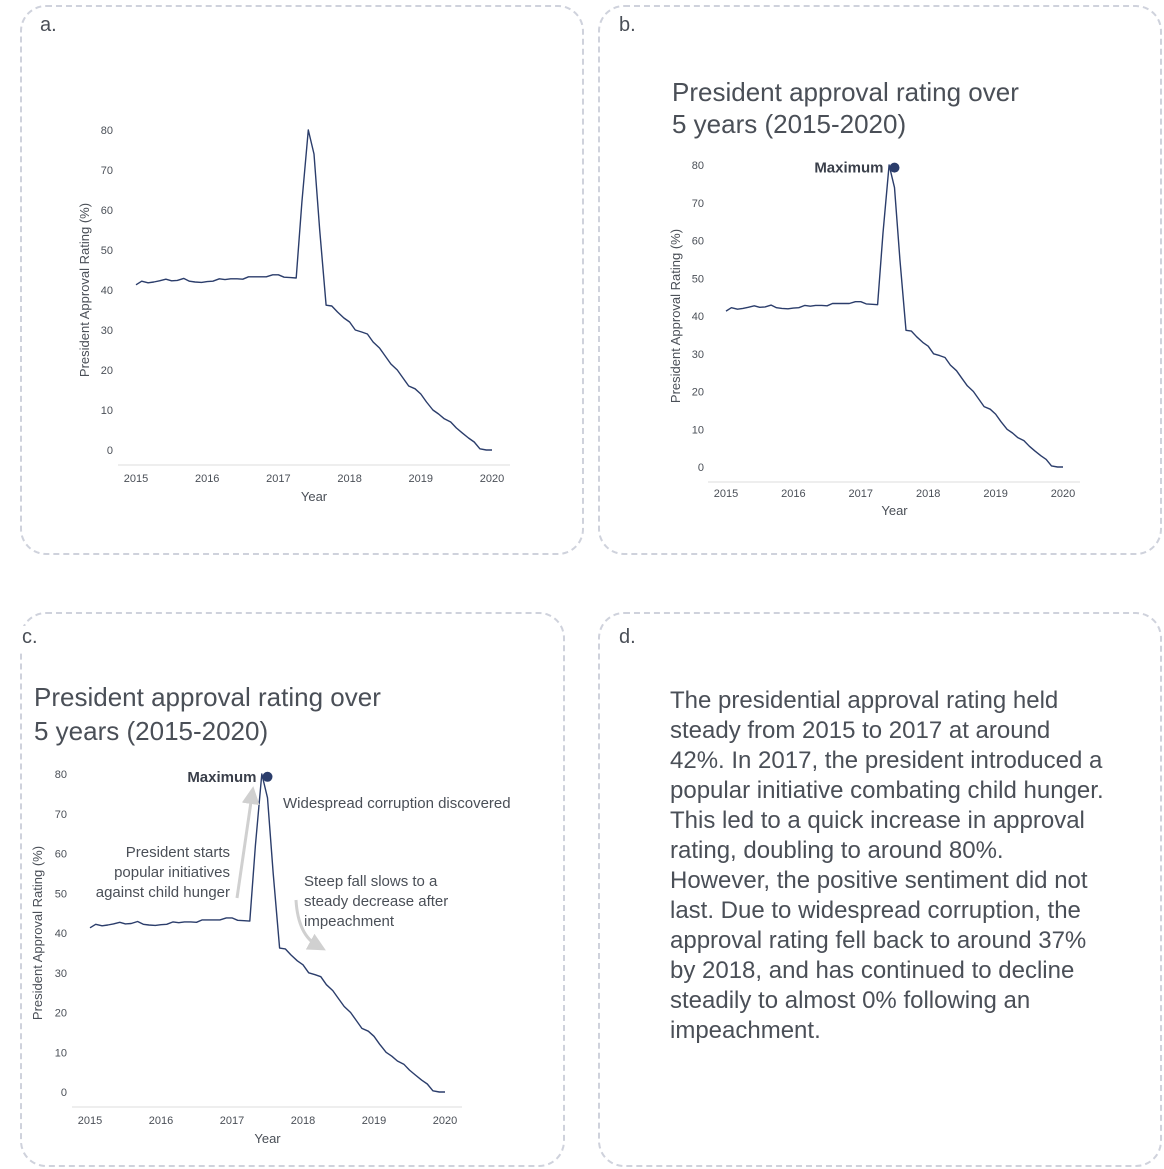  What do you see at coordinates (349, 921) in the screenshot?
I see `annotation-text: impeachment` at bounding box center [349, 921].